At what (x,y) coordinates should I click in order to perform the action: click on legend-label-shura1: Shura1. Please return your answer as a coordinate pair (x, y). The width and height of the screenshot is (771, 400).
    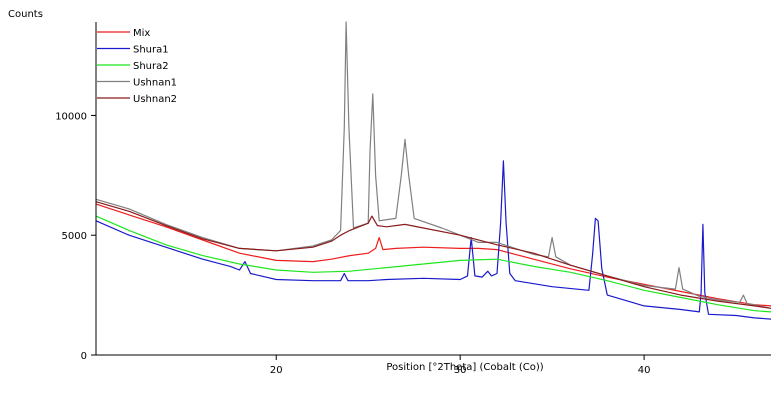
    Looking at the image, I should click on (151, 50).